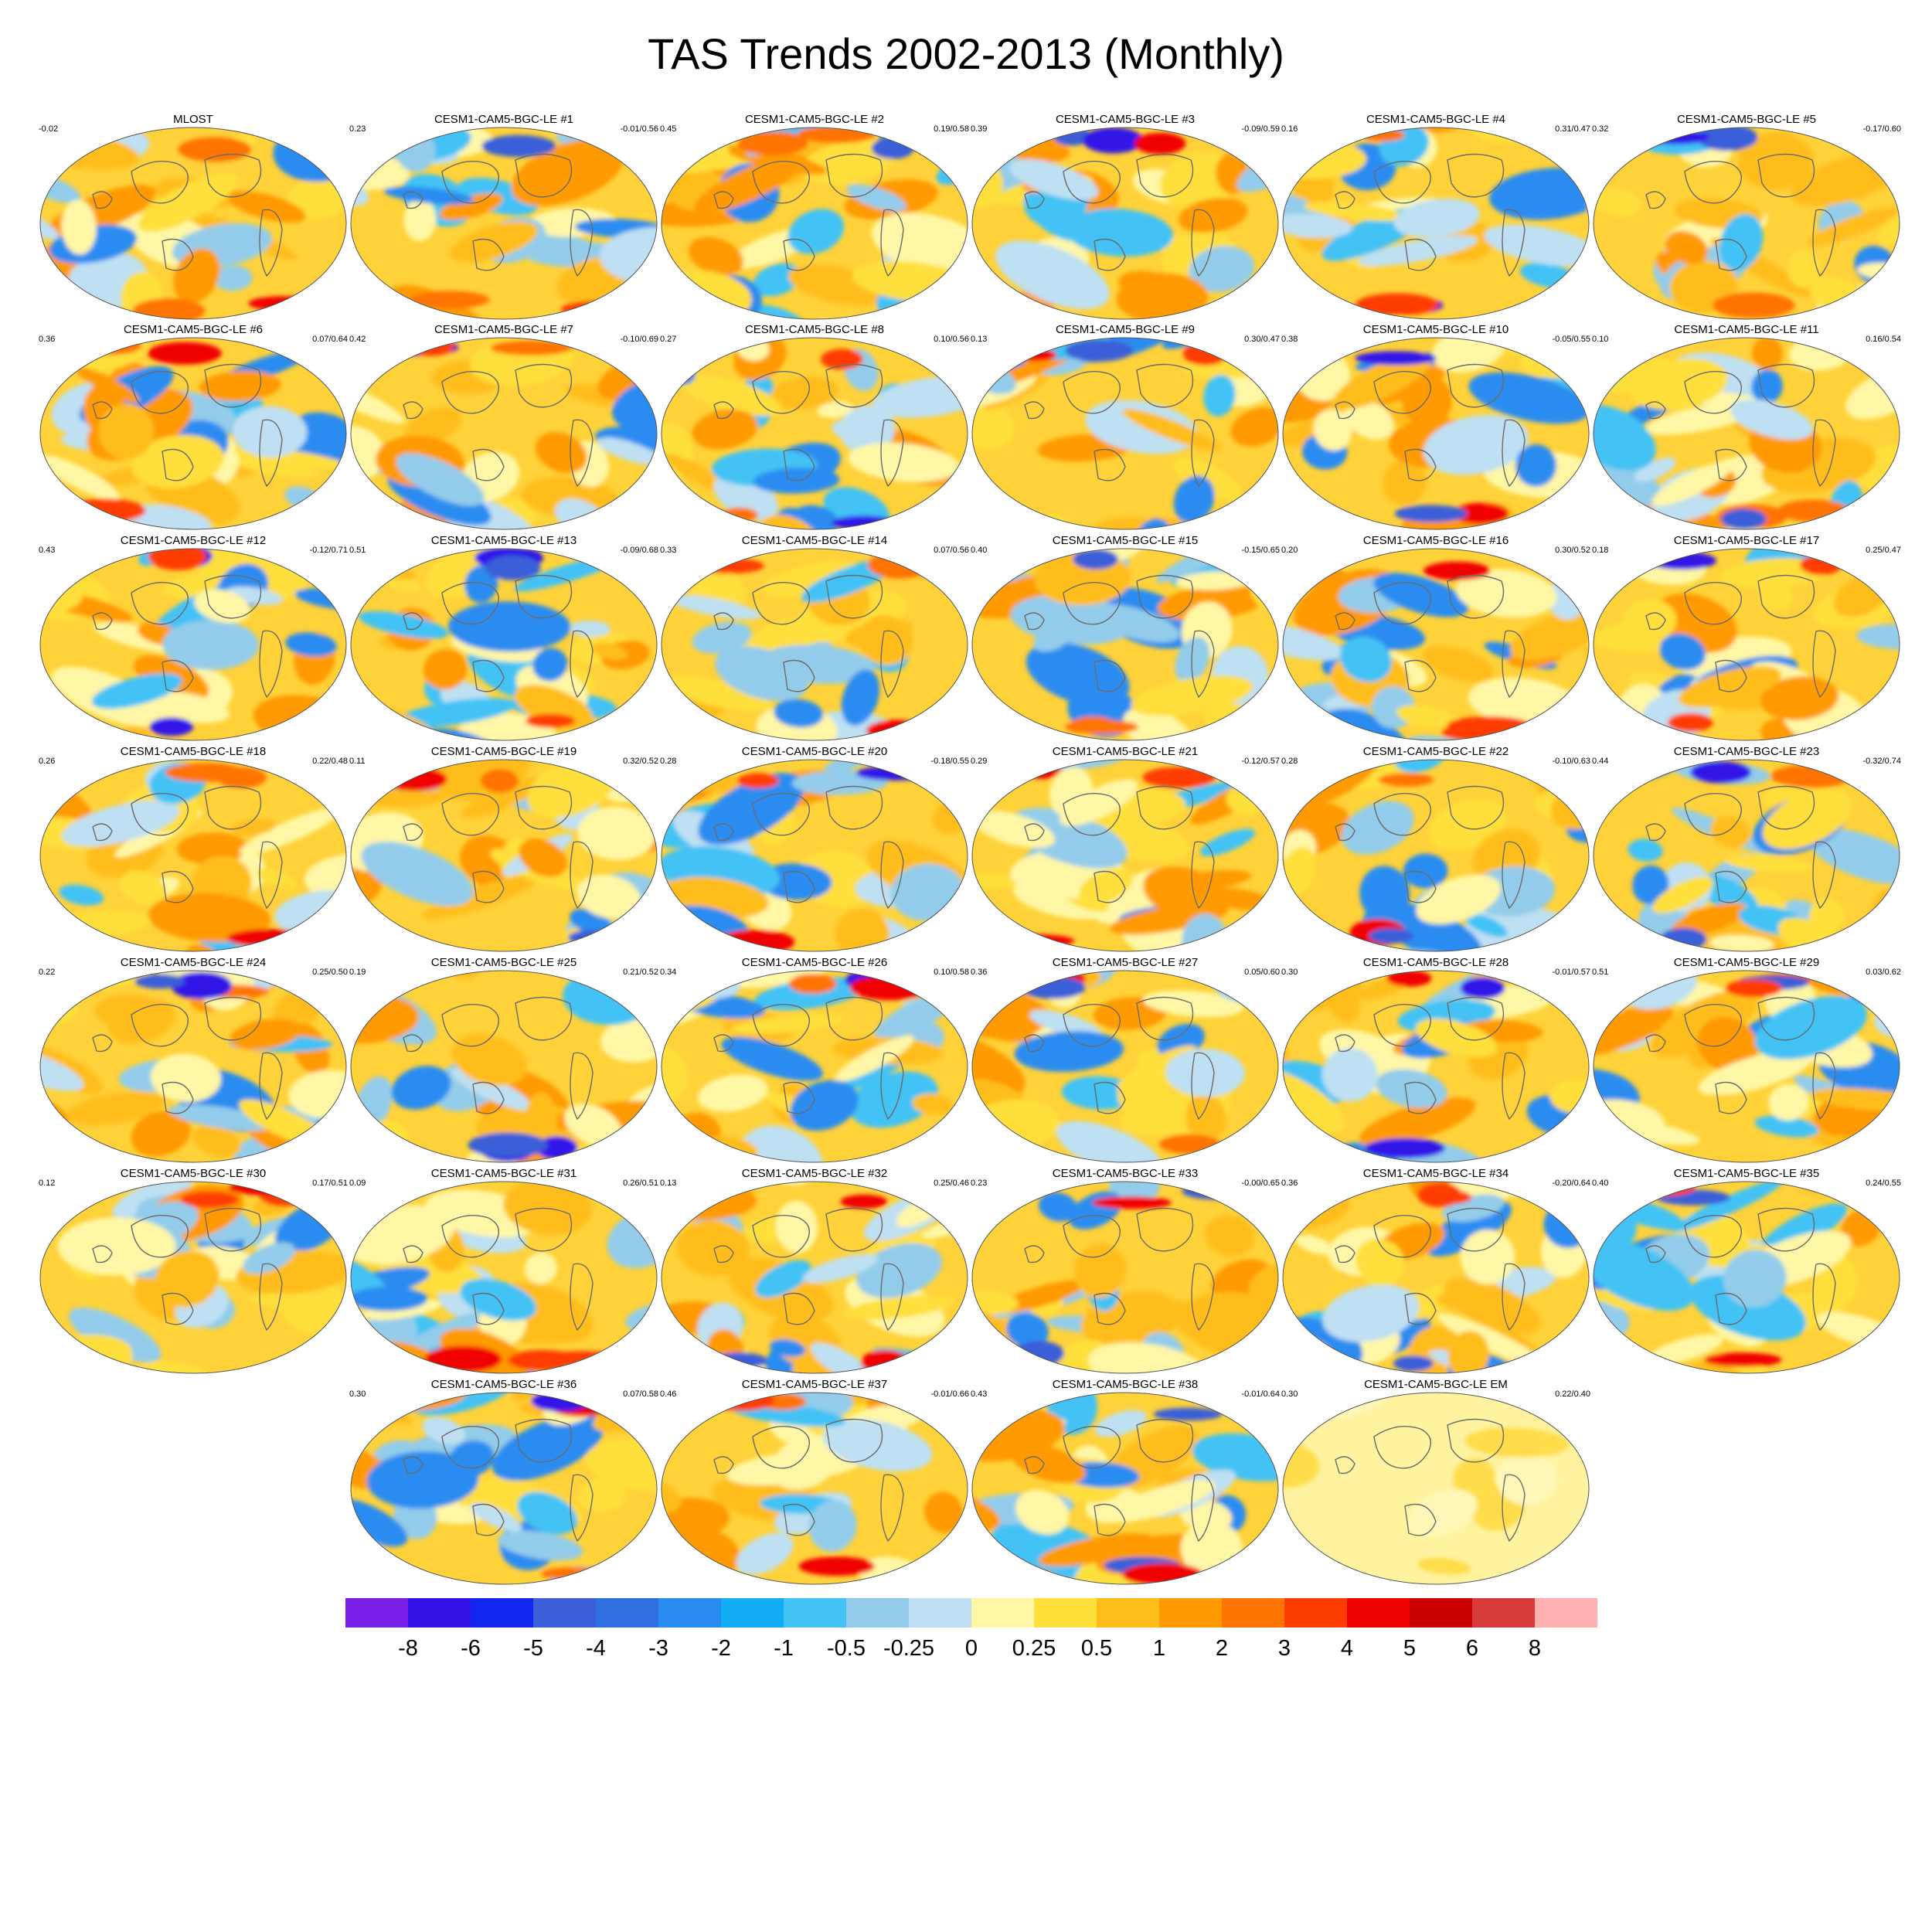 Image resolution: width=1932 pixels, height=1932 pixels. Describe the element at coordinates (814, 850) in the screenshot. I see `map-panel: CESM1-CAM5-BGC-LE #20 0.28 -0.18/0.55` at that location.